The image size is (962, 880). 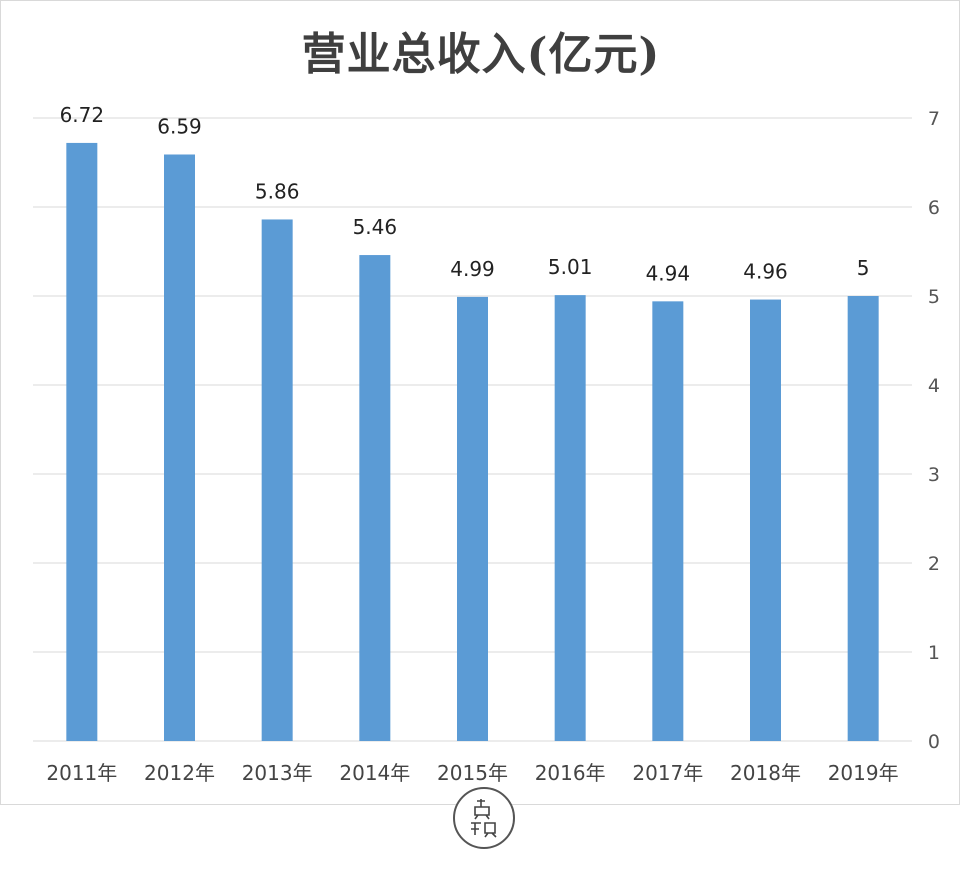 What do you see at coordinates (484, 818) in the screenshot?
I see `seal-watermark-icon` at bounding box center [484, 818].